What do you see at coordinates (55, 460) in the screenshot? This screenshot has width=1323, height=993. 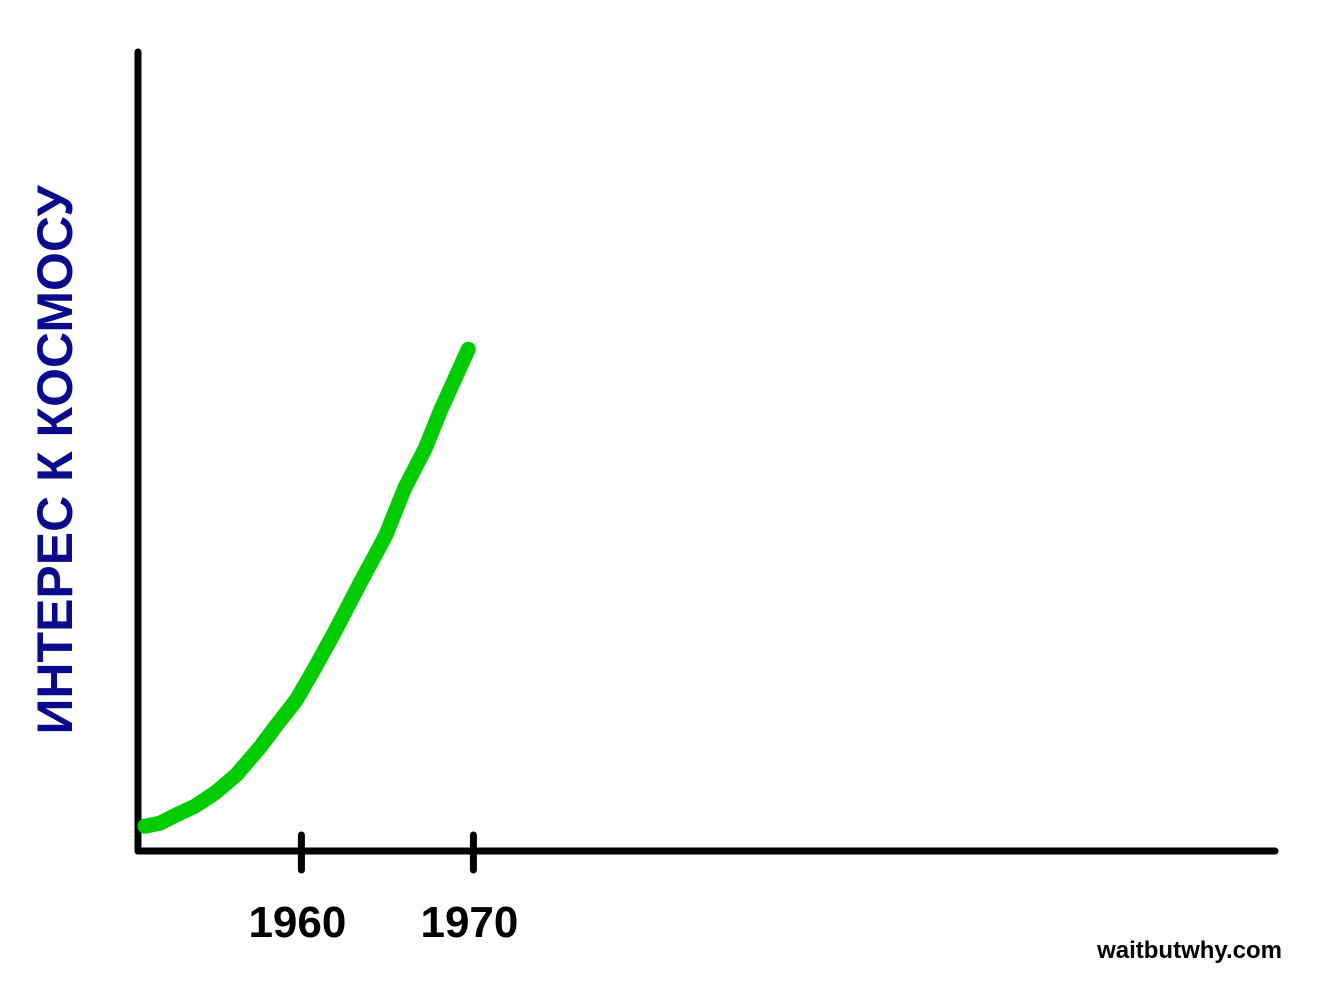 I see `y-axis-label: ИНТЕРЕС К КОСМОСУ` at bounding box center [55, 460].